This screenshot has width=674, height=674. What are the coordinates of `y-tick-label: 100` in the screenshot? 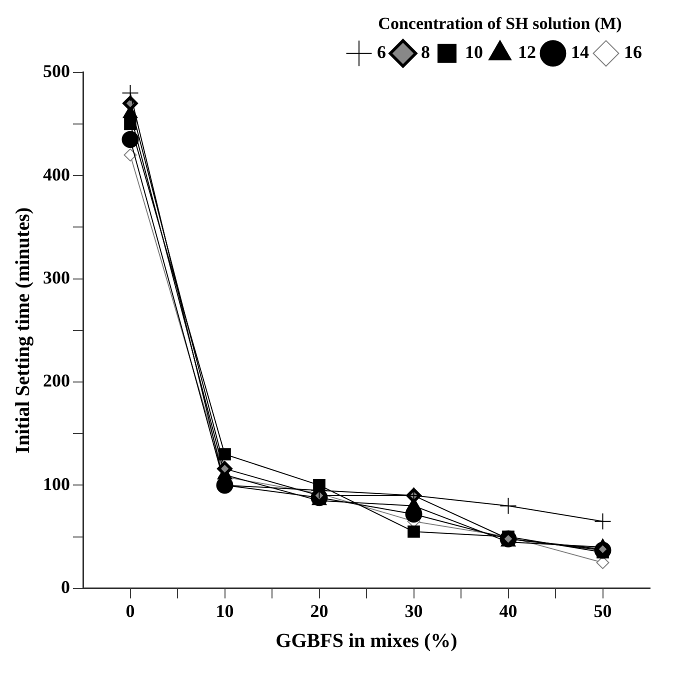 It's located at (56, 484).